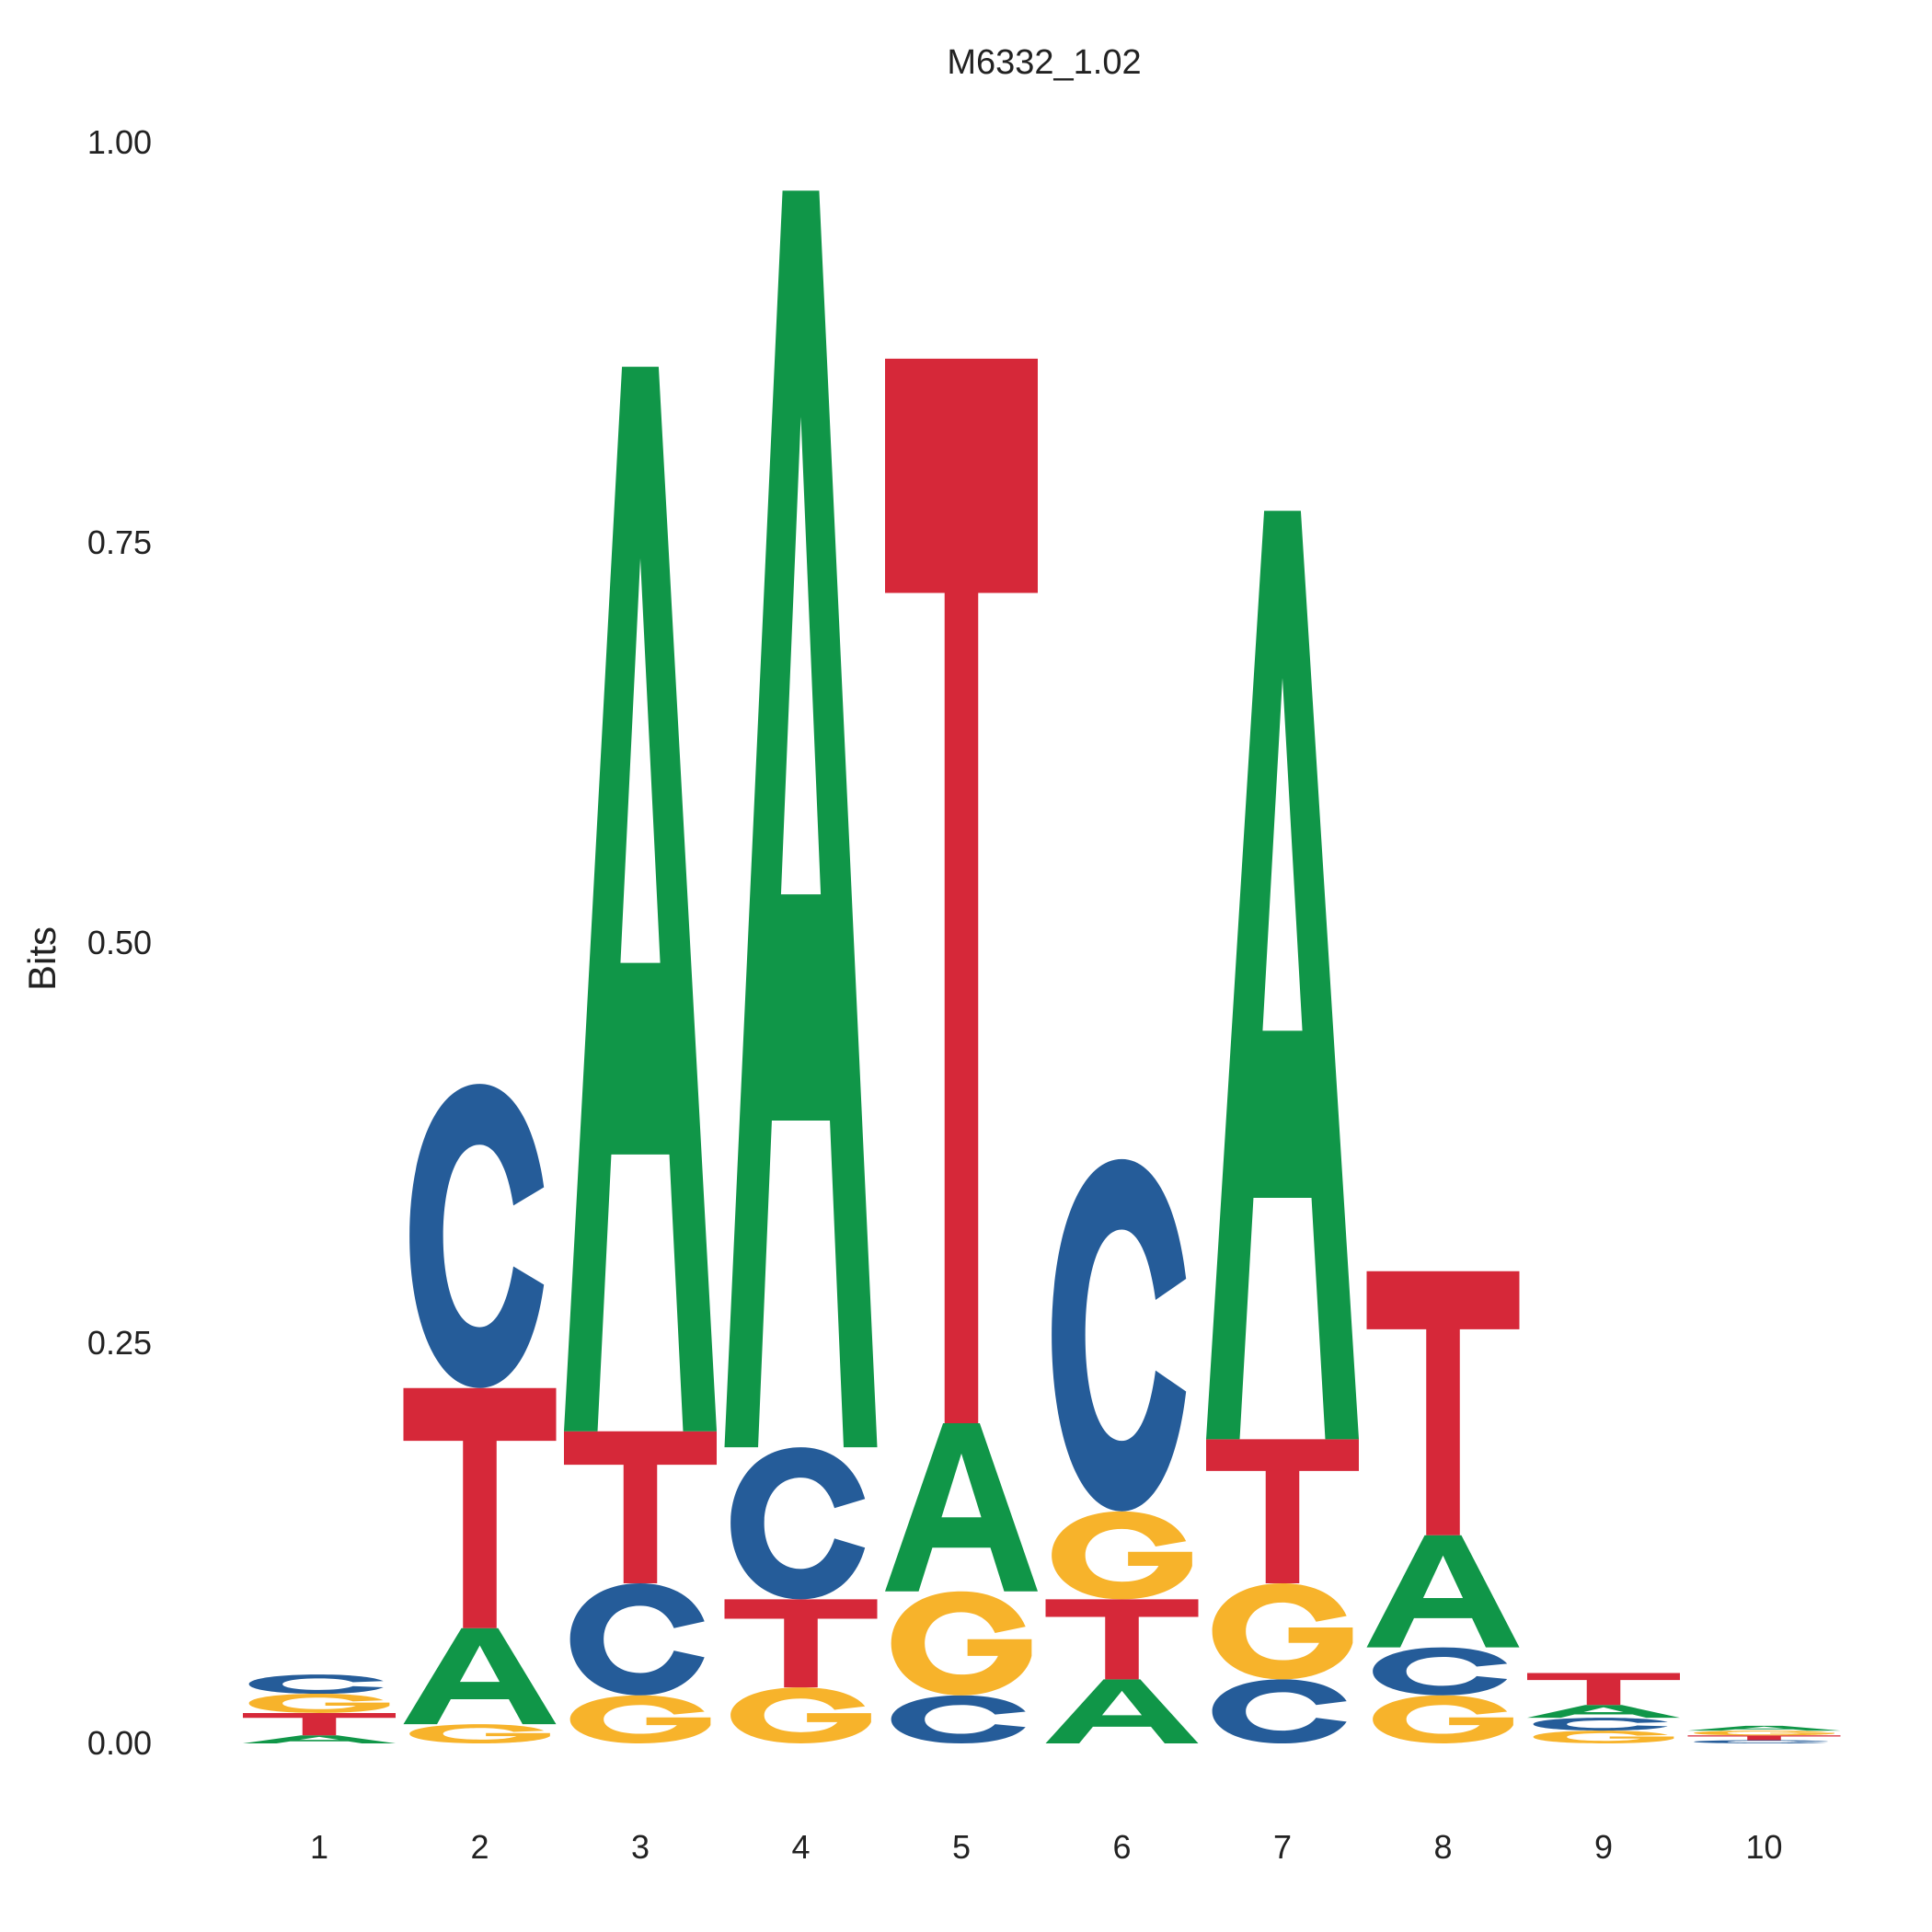 This screenshot has width=1932, height=1932. Describe the element at coordinates (120, 142) in the screenshot. I see `y-tick-label: 1.00` at that location.